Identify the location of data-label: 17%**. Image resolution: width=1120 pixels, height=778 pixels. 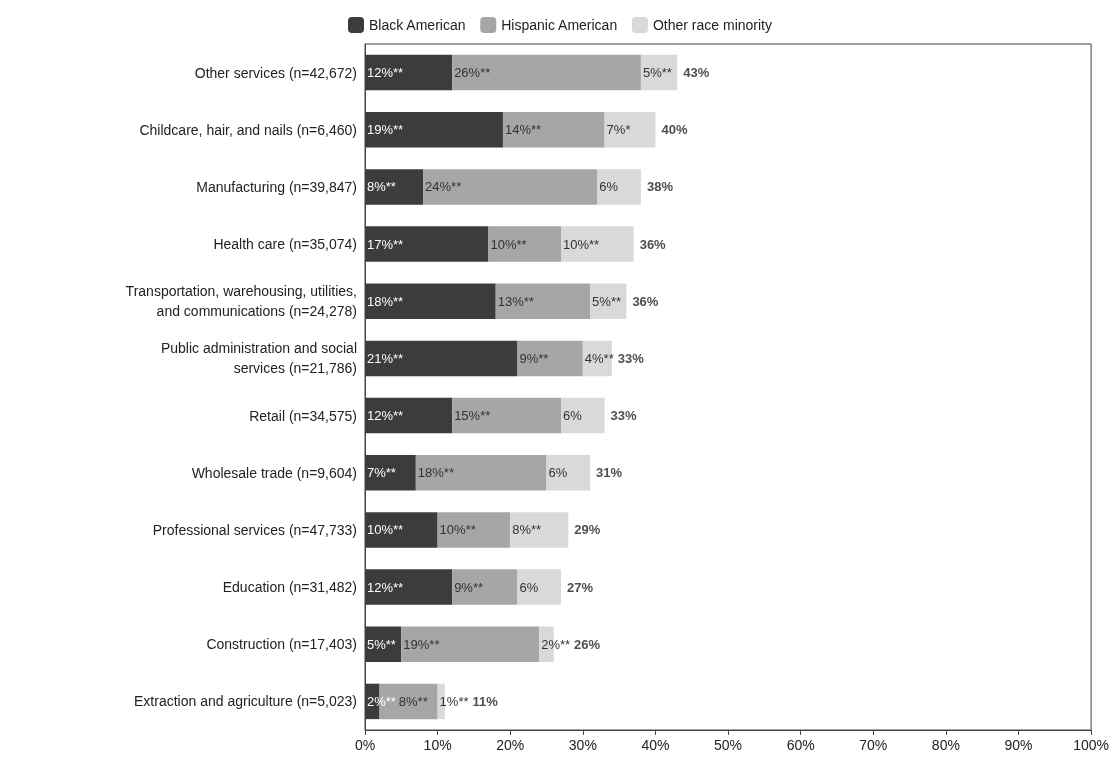
(385, 244).